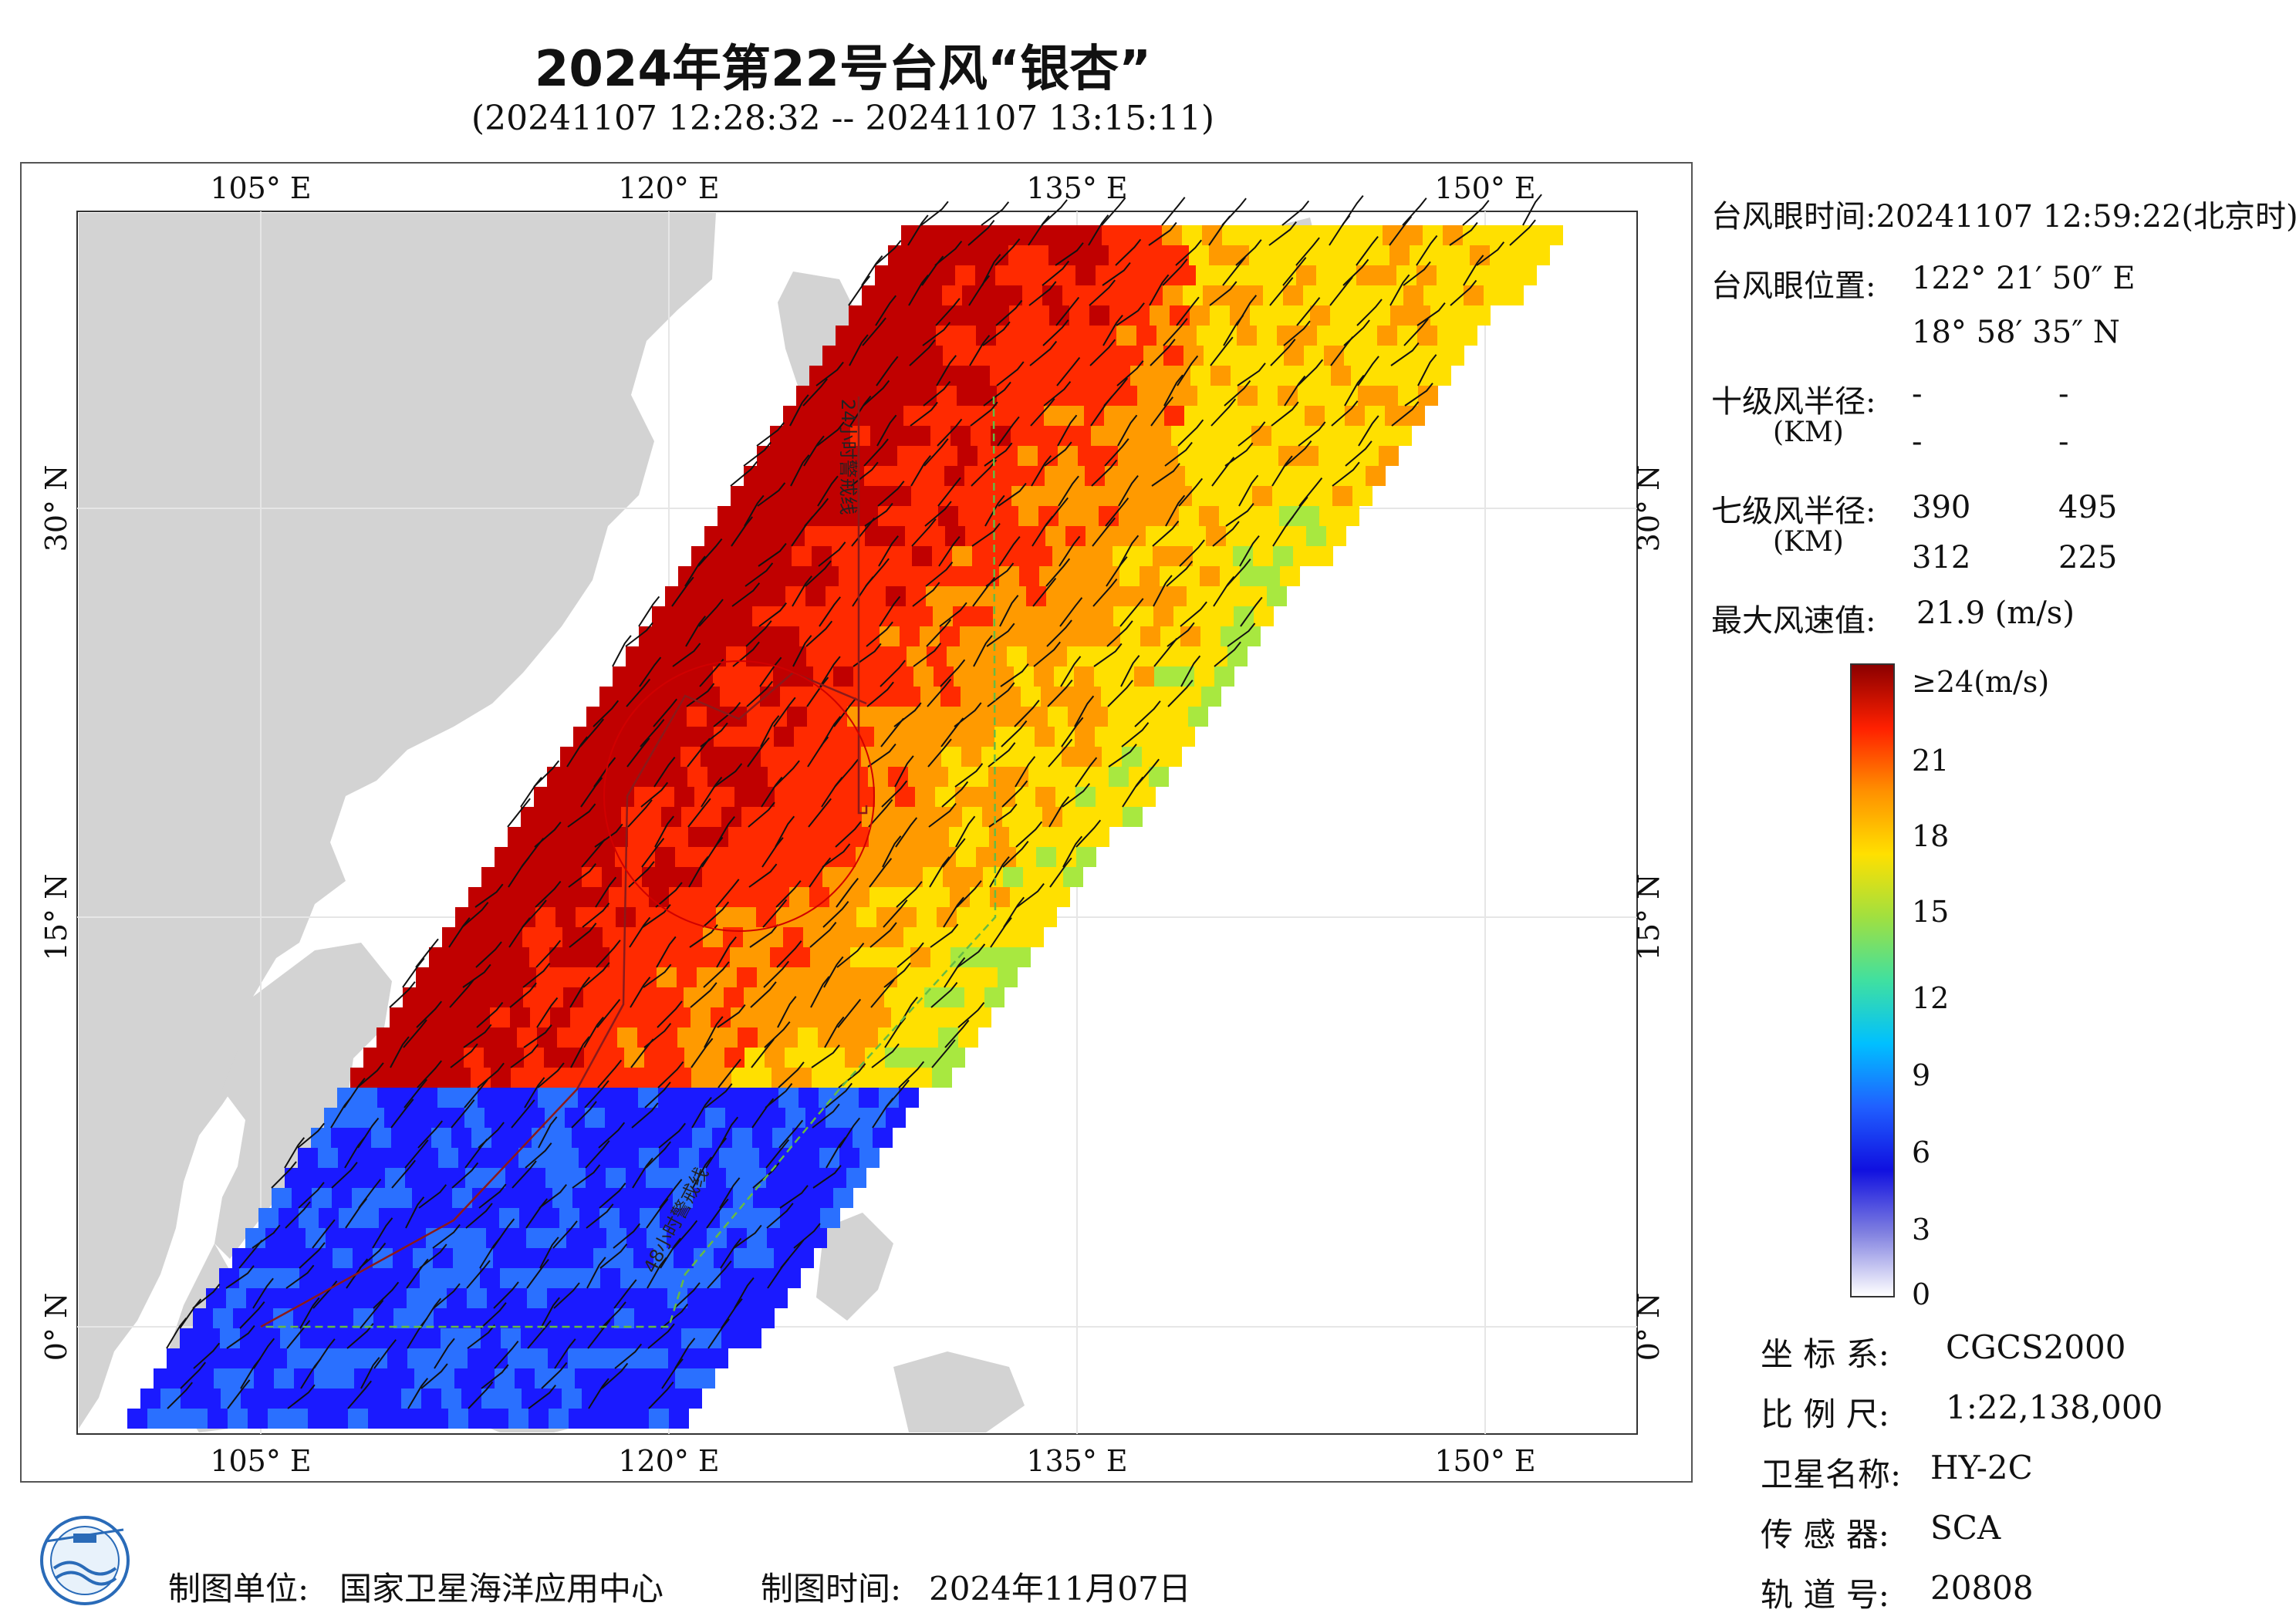 This screenshot has width=2296, height=1623. I want to click on r10-value-4: -, so click(2063, 442).